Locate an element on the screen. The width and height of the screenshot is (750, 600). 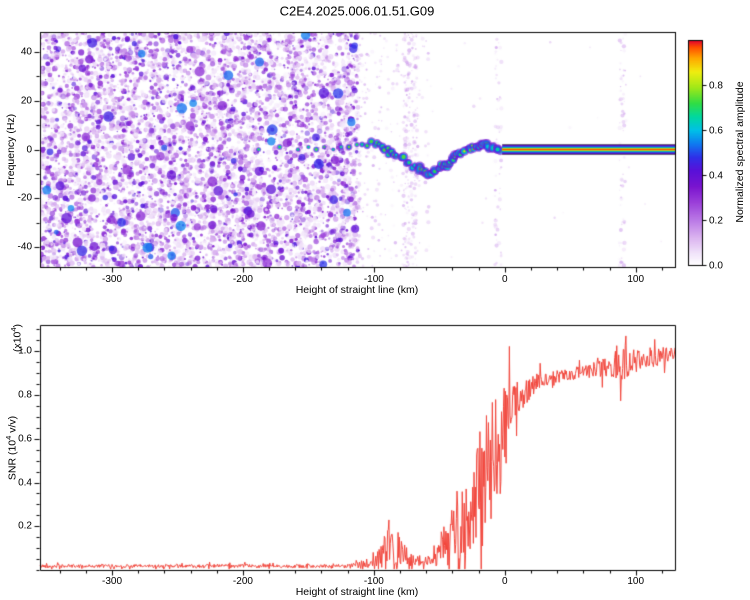
figure-title: C2E4.2025.006.01.51.G09 is located at coordinates (357, 11).